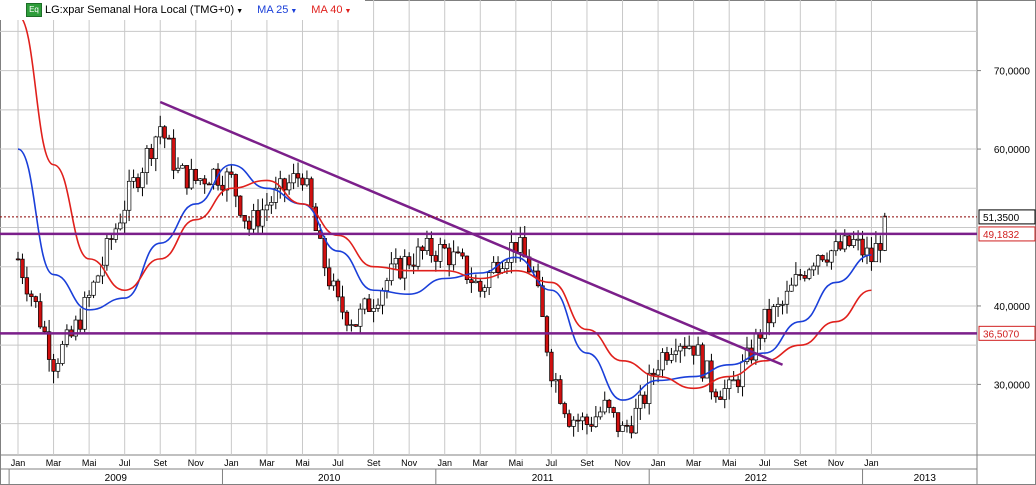 The image size is (1036, 485). What do you see at coordinates (331, 10) in the screenshot?
I see `legend-ma40: MA 40 ▼` at bounding box center [331, 10].